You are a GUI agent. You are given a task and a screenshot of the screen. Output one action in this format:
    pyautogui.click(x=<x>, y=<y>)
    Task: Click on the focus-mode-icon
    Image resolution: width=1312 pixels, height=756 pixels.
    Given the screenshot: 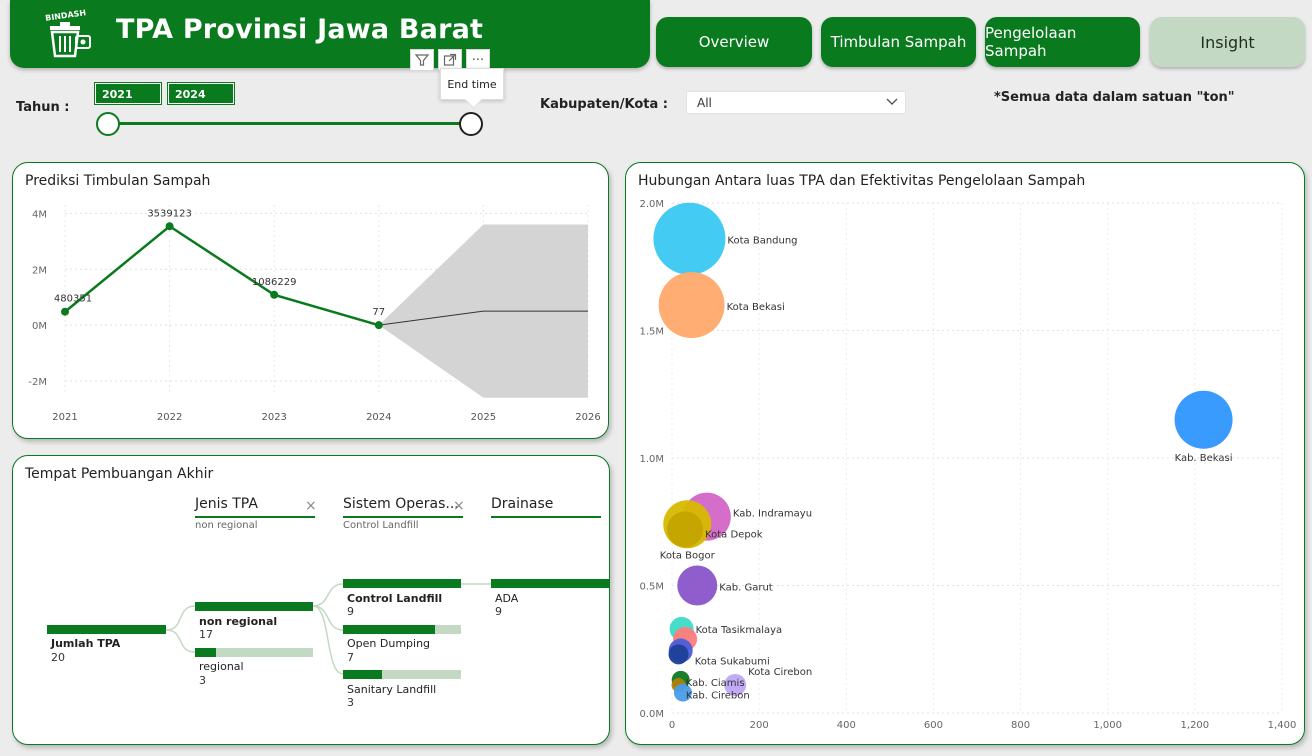 What is the action you would take?
    pyautogui.click(x=450, y=60)
    